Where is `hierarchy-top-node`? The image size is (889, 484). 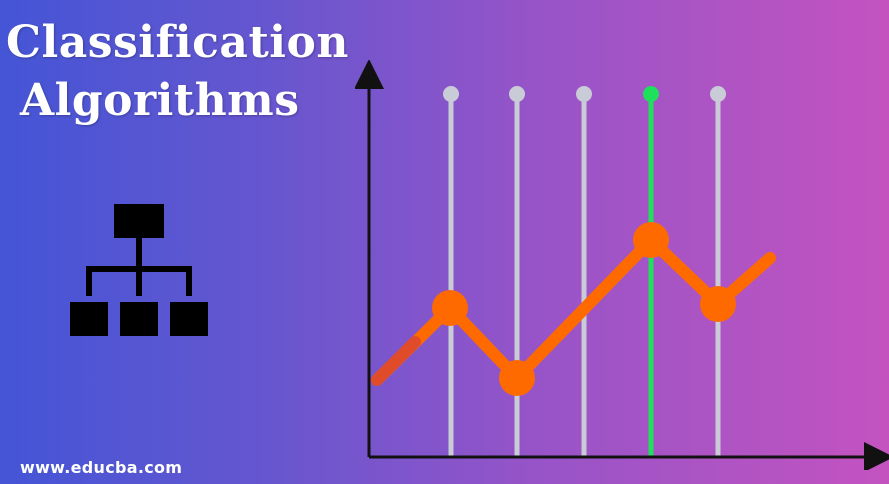 hierarchy-top-node is located at coordinates (139, 221).